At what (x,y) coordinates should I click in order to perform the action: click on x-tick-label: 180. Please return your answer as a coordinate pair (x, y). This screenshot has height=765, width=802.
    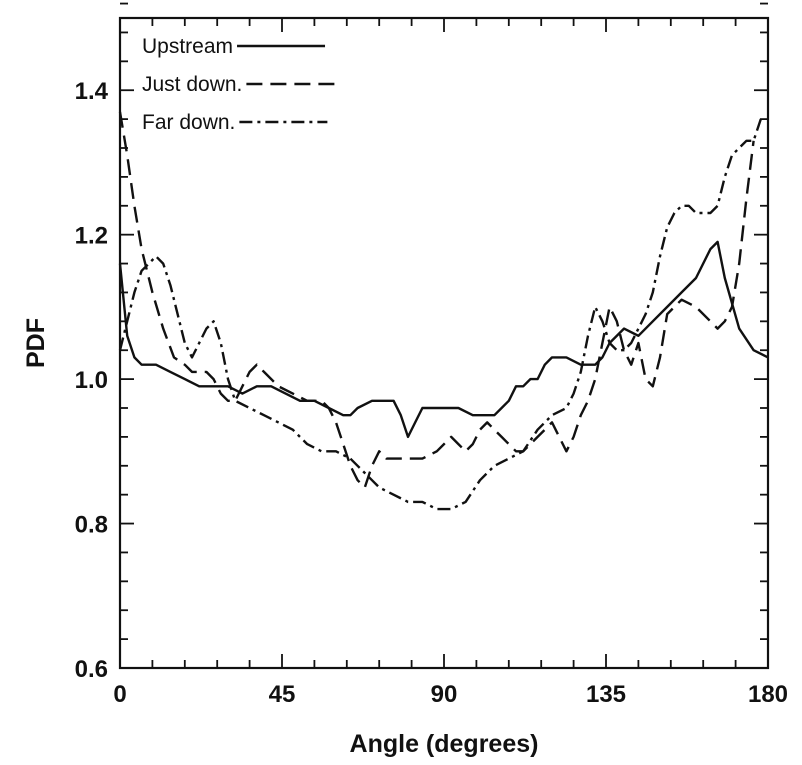
    Looking at the image, I should click on (768, 694).